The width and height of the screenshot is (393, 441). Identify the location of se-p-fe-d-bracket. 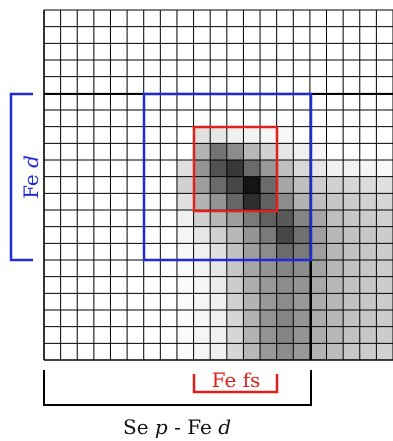
(177, 387).